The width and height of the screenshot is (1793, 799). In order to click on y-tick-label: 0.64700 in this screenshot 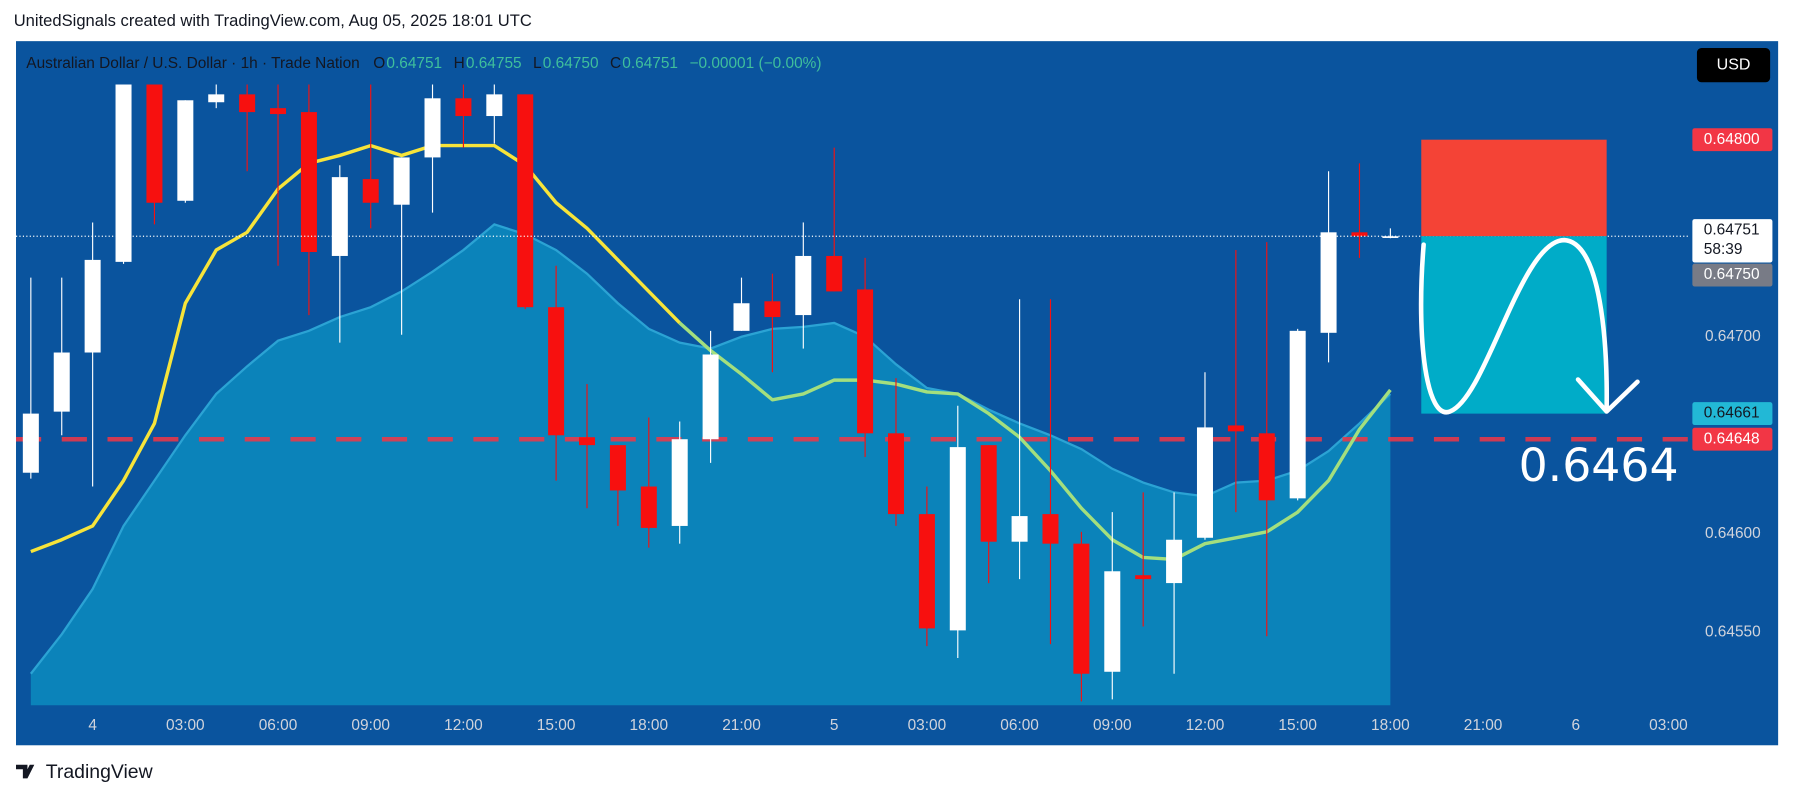, I will do `click(1733, 336)`.